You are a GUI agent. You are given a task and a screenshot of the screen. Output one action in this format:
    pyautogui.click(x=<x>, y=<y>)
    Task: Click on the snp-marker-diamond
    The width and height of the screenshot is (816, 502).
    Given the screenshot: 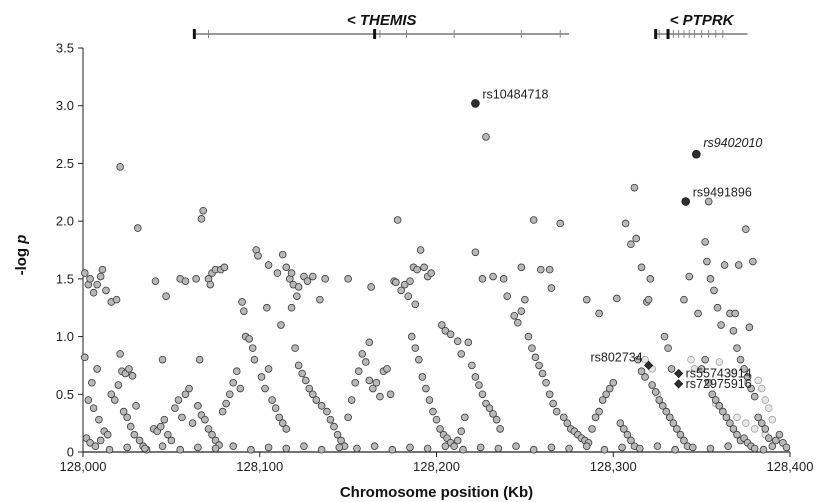 What is the action you would take?
    pyautogui.click(x=679, y=384)
    